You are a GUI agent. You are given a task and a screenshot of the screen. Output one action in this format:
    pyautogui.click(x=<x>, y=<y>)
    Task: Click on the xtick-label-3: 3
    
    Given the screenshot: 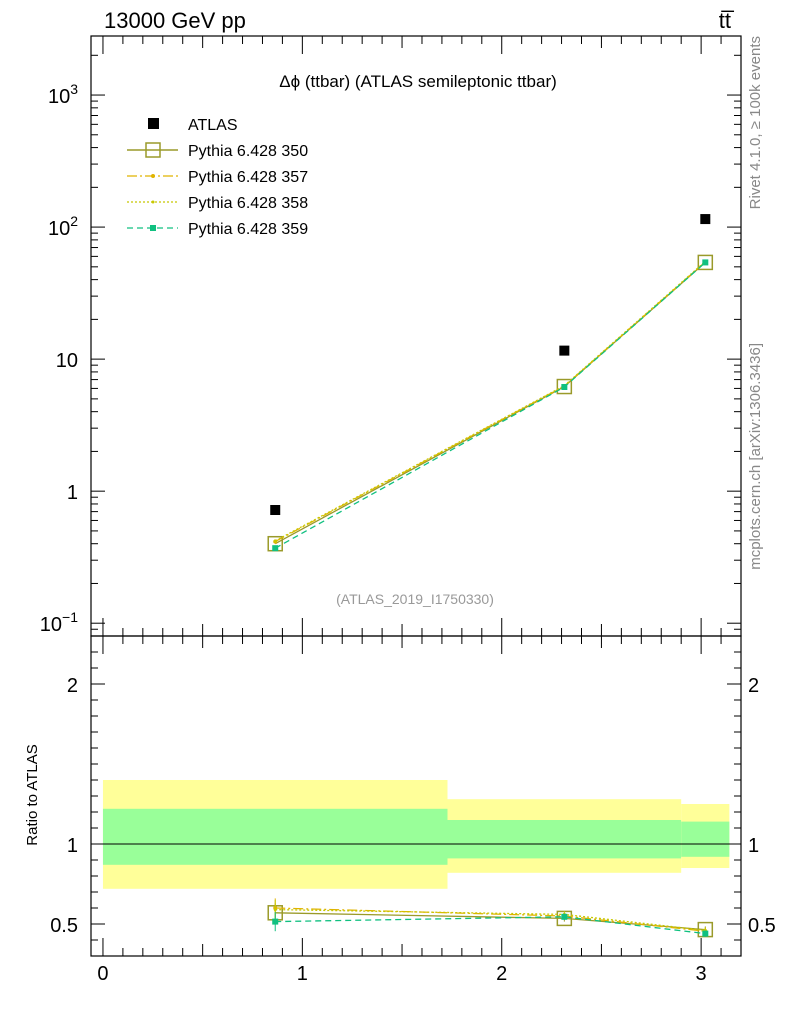 What is the action you would take?
    pyautogui.click(x=701, y=974)
    